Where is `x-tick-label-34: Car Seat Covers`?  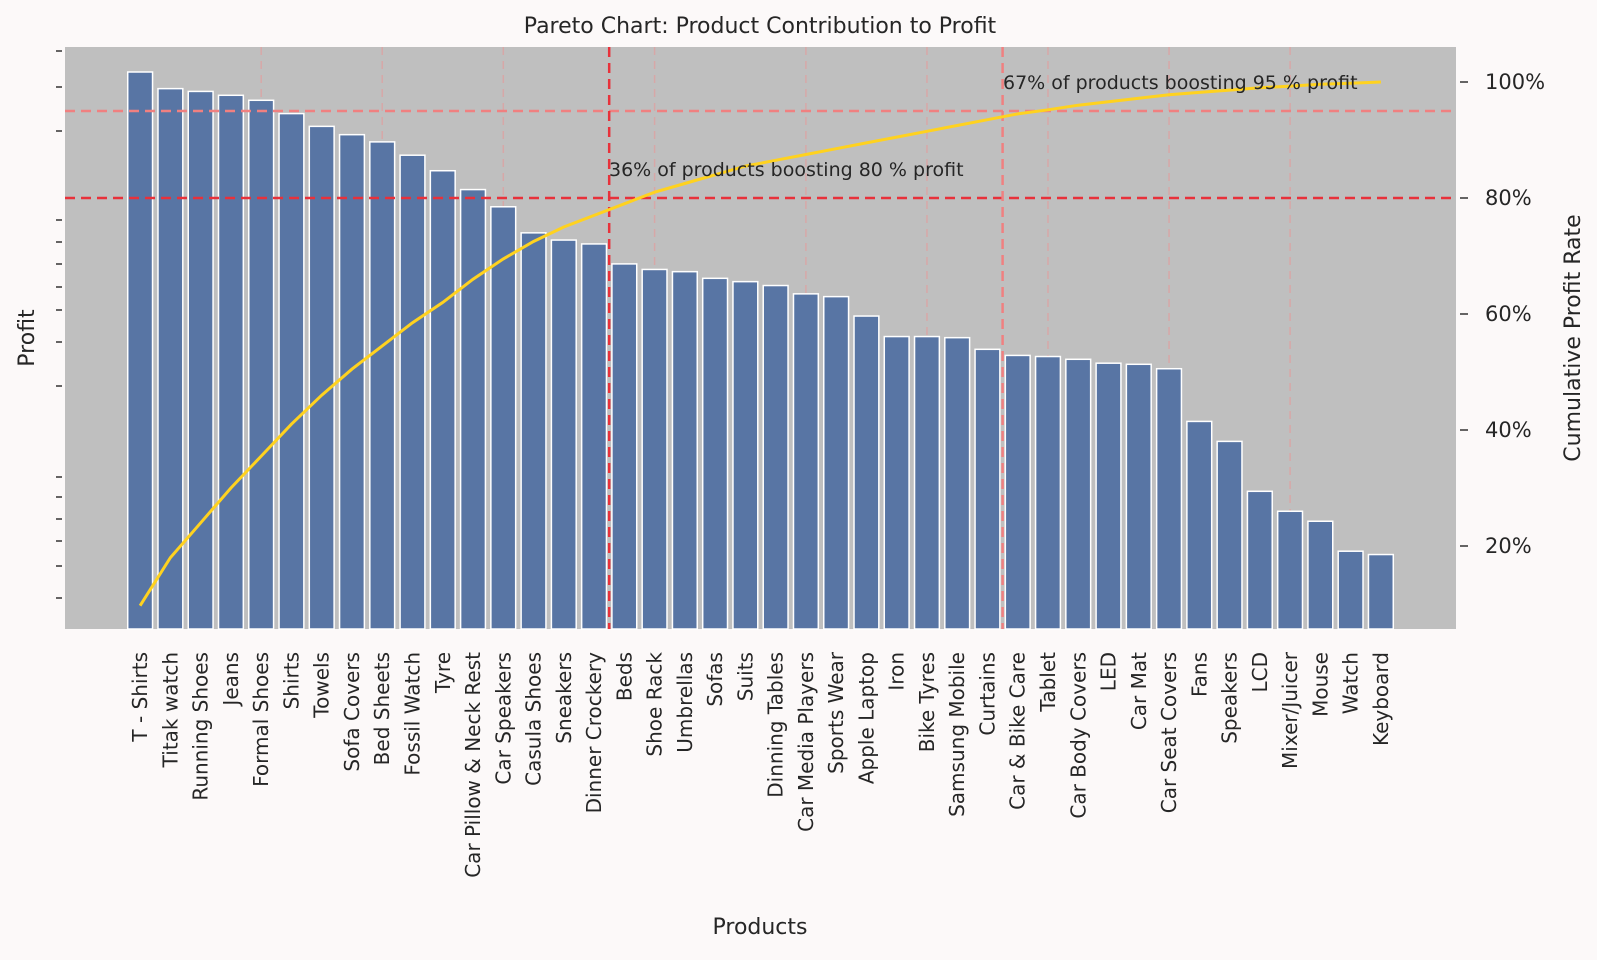 x-tick-label-34: Car Seat Covers is located at coordinates (1169, 732).